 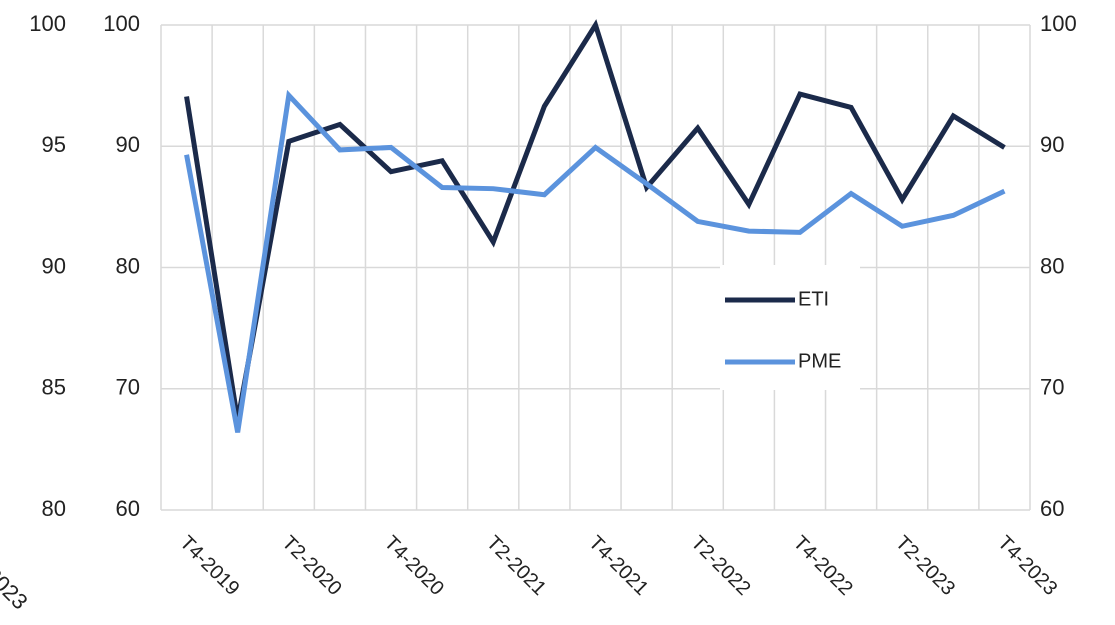 I want to click on y-tick-label: 85, so click(x=54, y=387).